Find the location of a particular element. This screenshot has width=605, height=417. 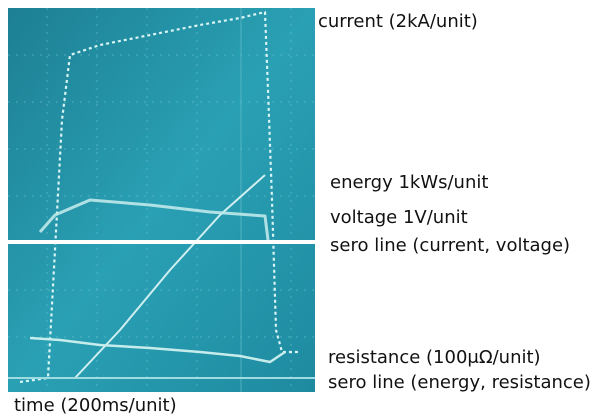

resistance-trace is located at coordinates (157, 350).